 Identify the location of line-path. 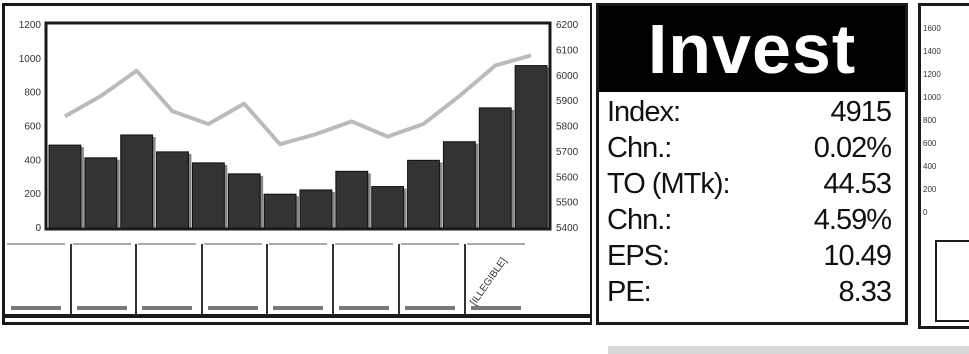
(297, 100).